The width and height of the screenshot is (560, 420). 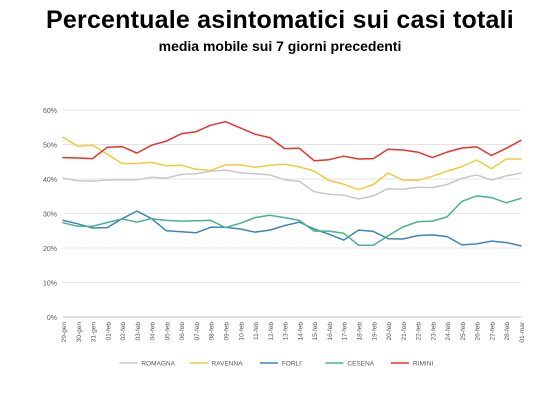 What do you see at coordinates (79, 332) in the screenshot?
I see `x-tick-label: 30-gen` at bounding box center [79, 332].